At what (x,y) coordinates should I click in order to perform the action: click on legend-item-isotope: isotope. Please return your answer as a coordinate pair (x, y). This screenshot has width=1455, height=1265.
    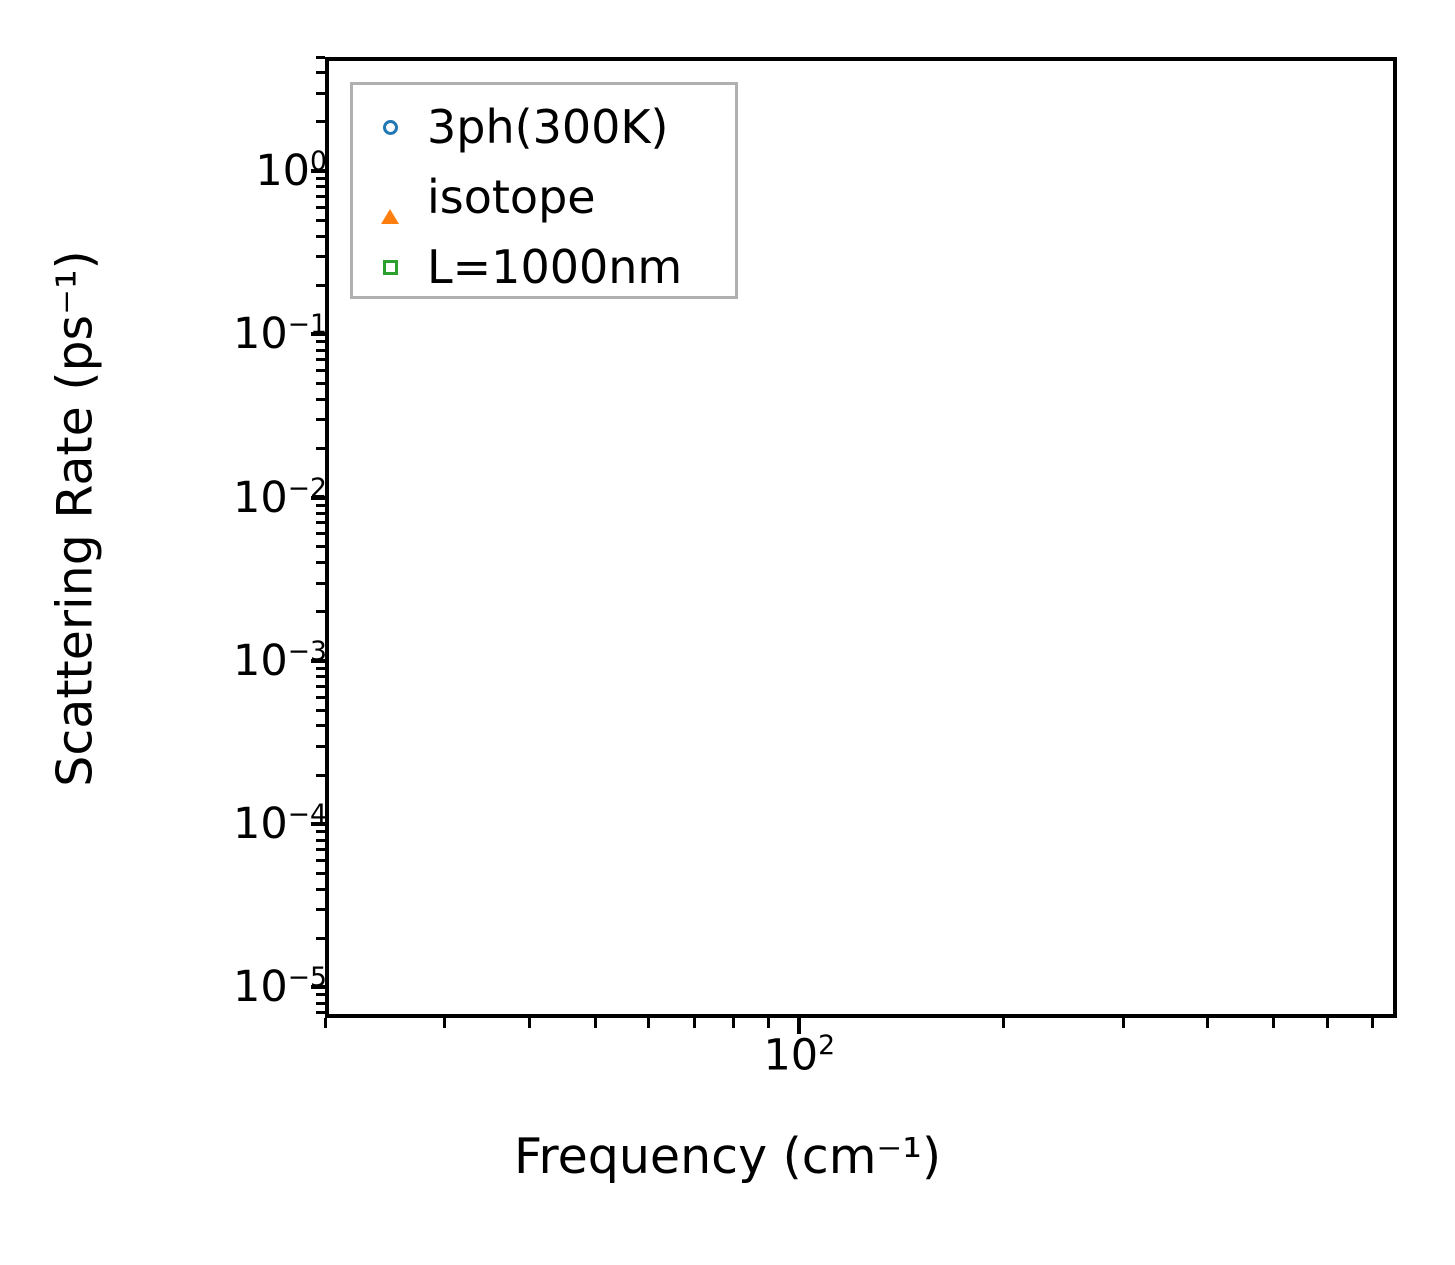
    Looking at the image, I should click on (544, 197).